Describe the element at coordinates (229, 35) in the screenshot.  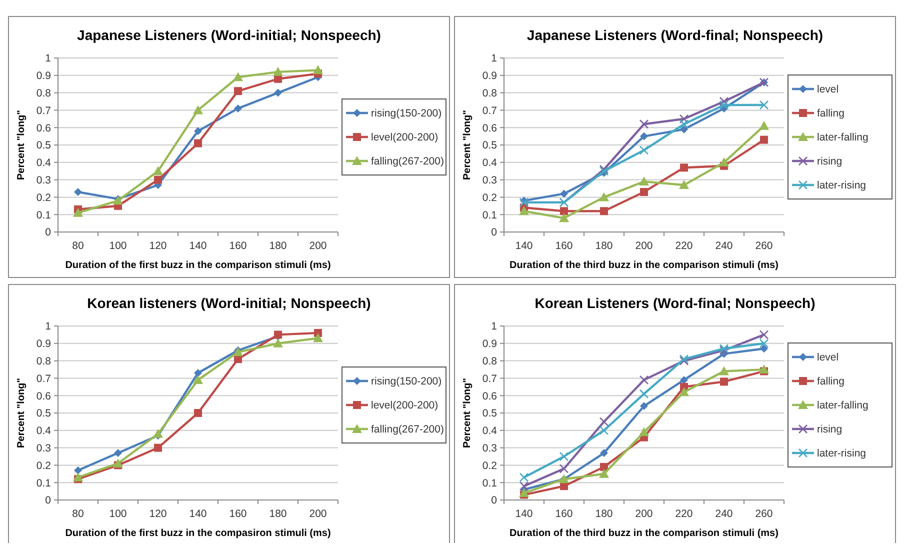
I see `chart-title: Japanese Listeners (Word-initial; Nonspeech)` at that location.